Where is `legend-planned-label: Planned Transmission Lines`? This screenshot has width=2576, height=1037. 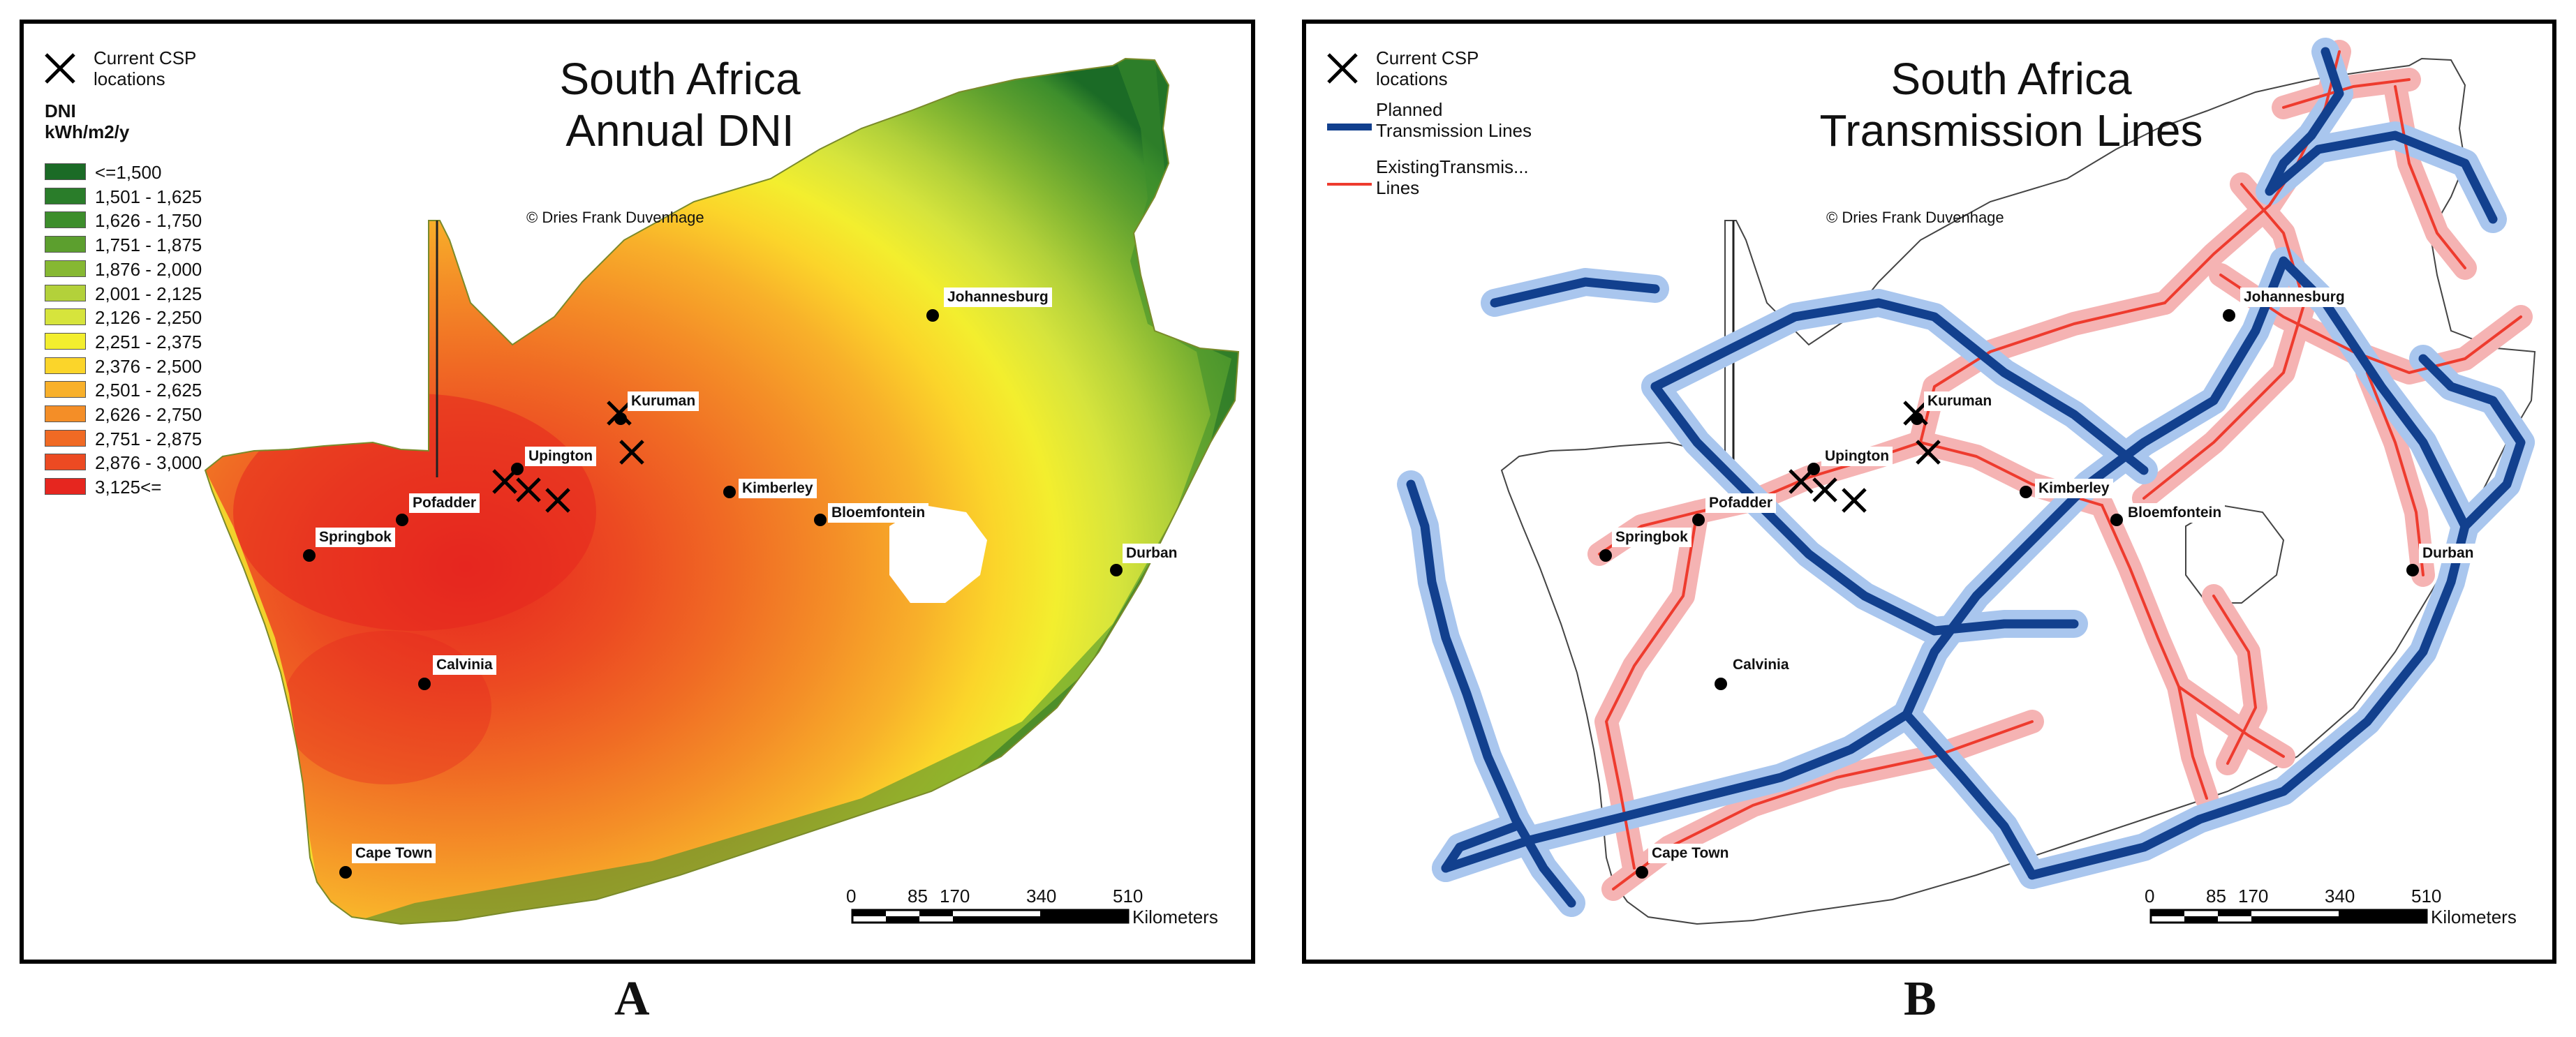
legend-planned-label: Planned Transmission Lines is located at coordinates (1454, 120).